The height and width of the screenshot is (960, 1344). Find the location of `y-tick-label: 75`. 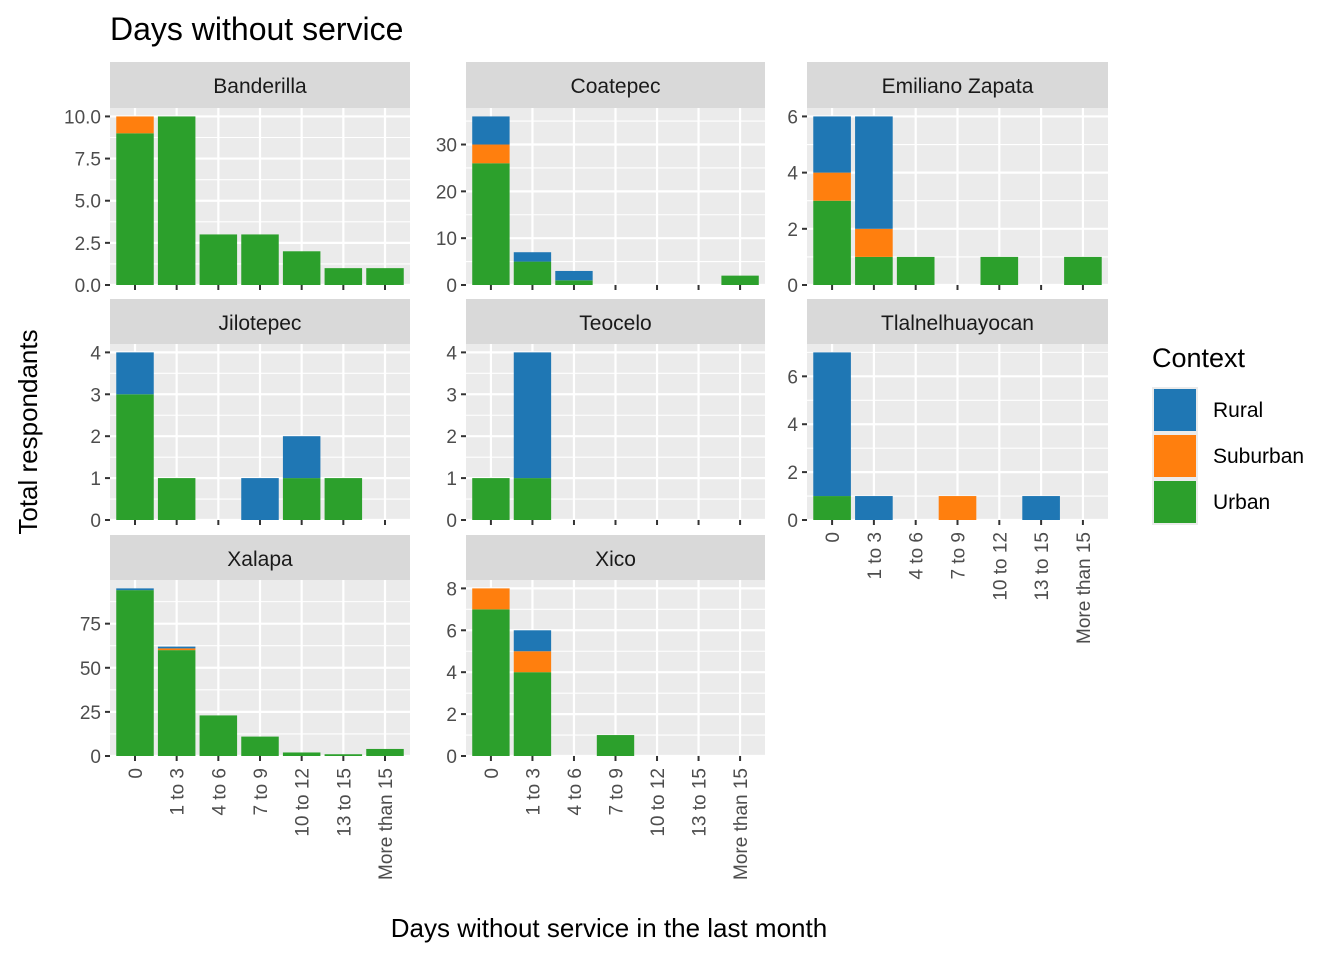

y-tick-label: 75 is located at coordinates (90, 625).